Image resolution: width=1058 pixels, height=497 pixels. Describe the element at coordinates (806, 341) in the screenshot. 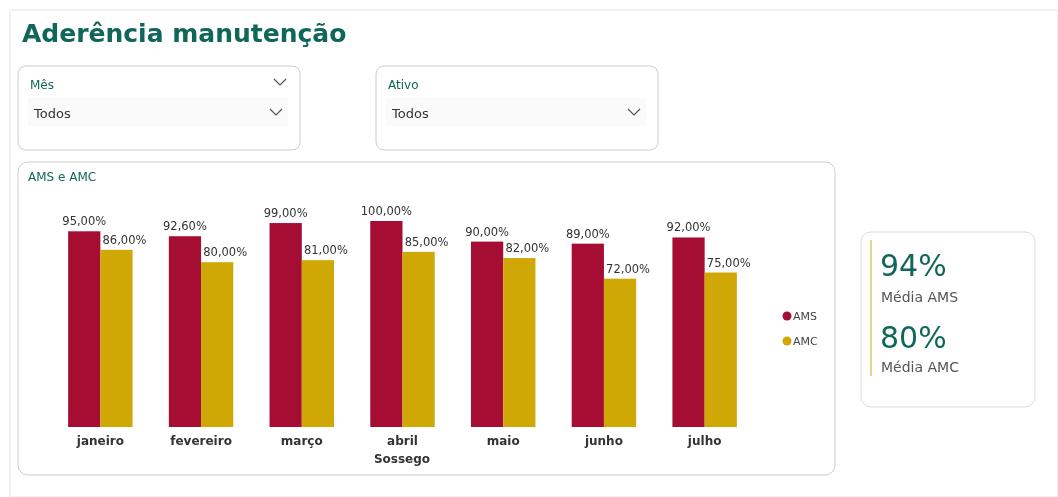

I see `legend-label: AMC` at that location.